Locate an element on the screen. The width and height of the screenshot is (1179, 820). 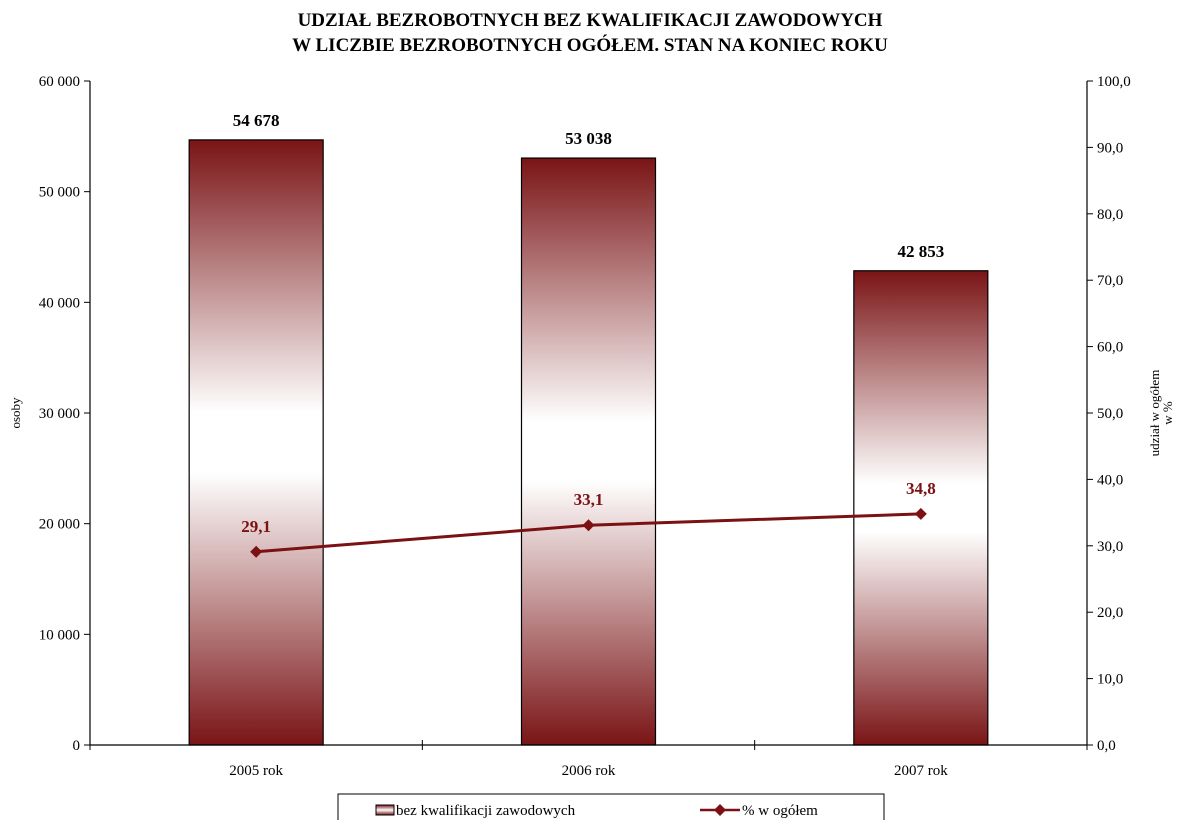
line-value-label-1: 33,1 is located at coordinates (589, 499).